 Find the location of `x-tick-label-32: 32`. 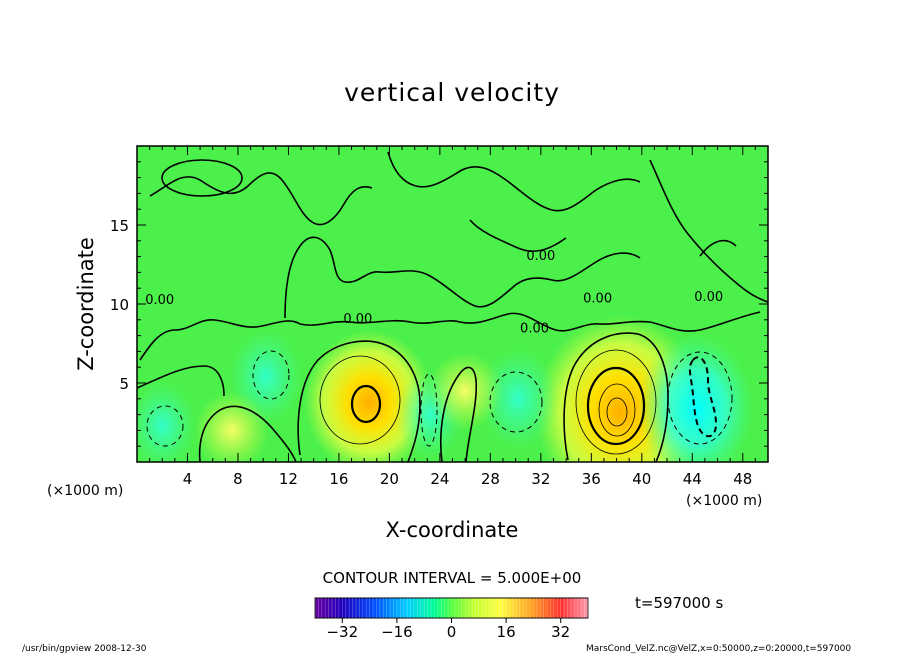

x-tick-label-32: 32 is located at coordinates (540, 479).